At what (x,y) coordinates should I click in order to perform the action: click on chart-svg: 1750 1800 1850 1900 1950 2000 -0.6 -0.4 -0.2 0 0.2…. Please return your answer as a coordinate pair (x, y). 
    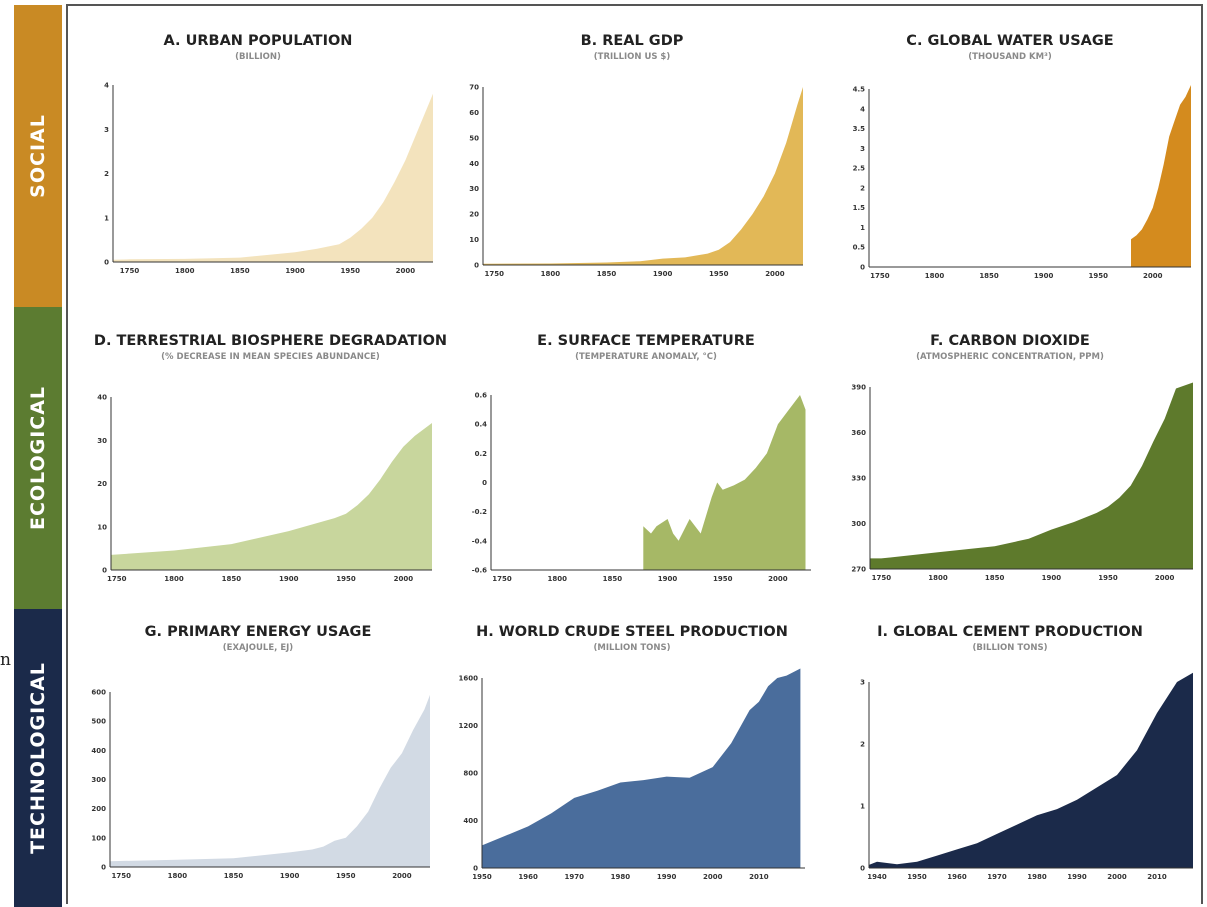
    Looking at the image, I should click on (641, 487).